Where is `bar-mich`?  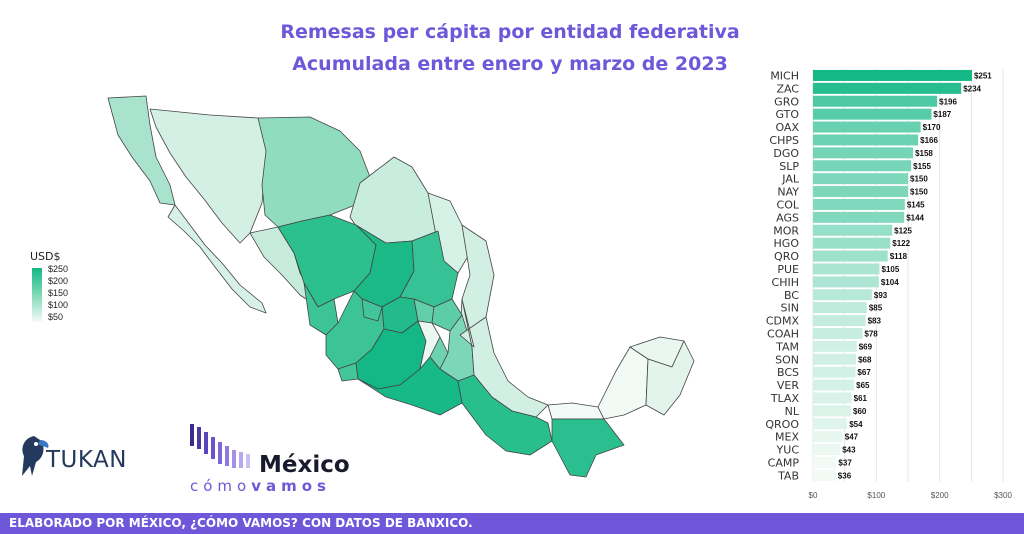 bar-mich is located at coordinates (892, 75).